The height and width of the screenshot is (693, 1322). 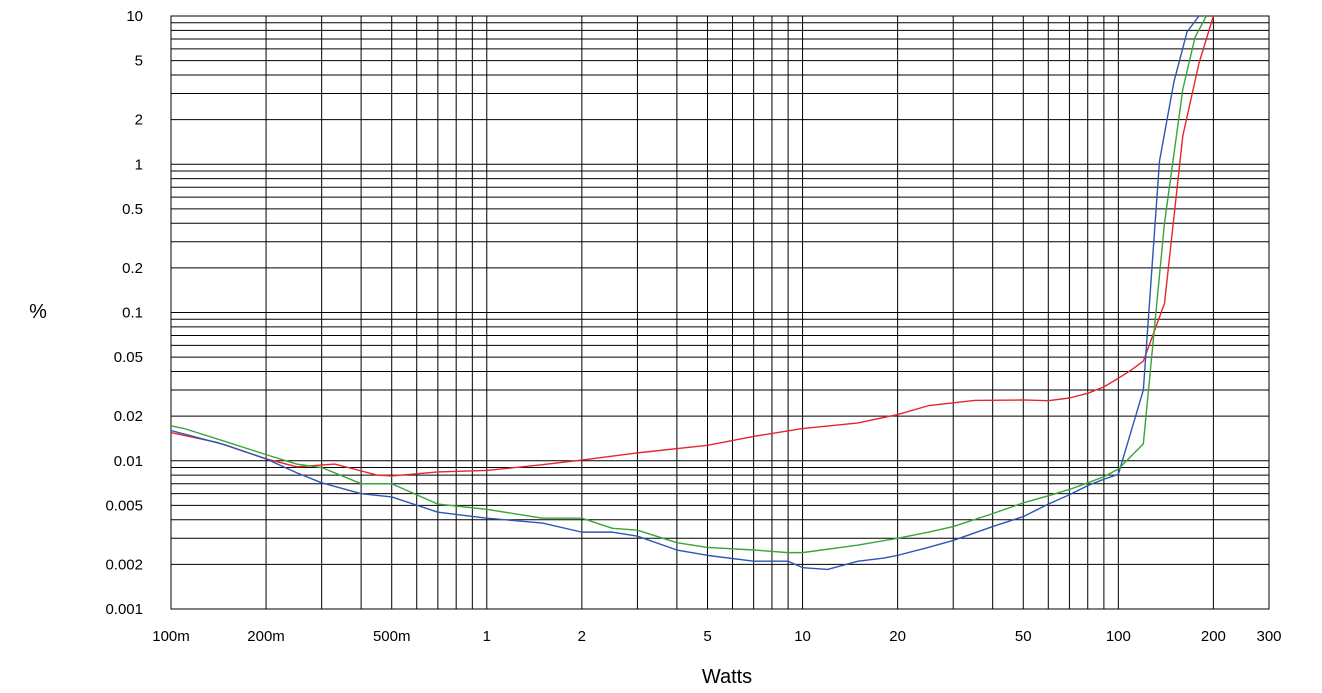 What do you see at coordinates (1118, 636) in the screenshot?
I see `x-tick-label: 100` at bounding box center [1118, 636].